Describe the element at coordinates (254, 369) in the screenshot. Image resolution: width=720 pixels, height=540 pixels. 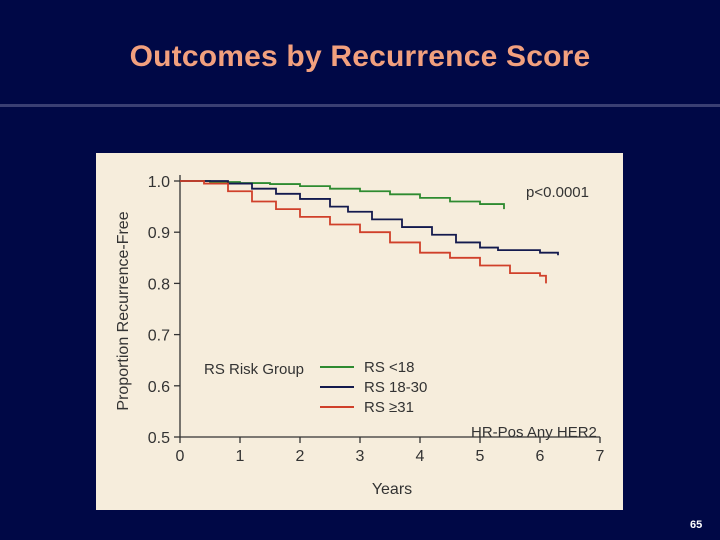
I see `legend-title: RS Risk Group` at that location.